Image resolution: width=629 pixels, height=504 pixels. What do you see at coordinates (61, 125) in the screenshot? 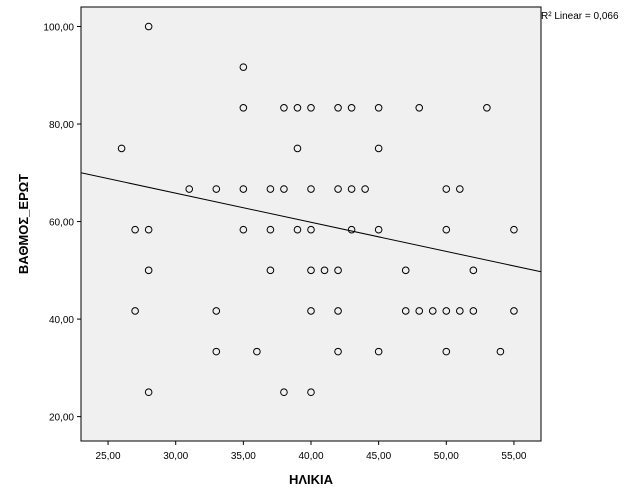
I see `y-tick-label: 80,00` at bounding box center [61, 125].